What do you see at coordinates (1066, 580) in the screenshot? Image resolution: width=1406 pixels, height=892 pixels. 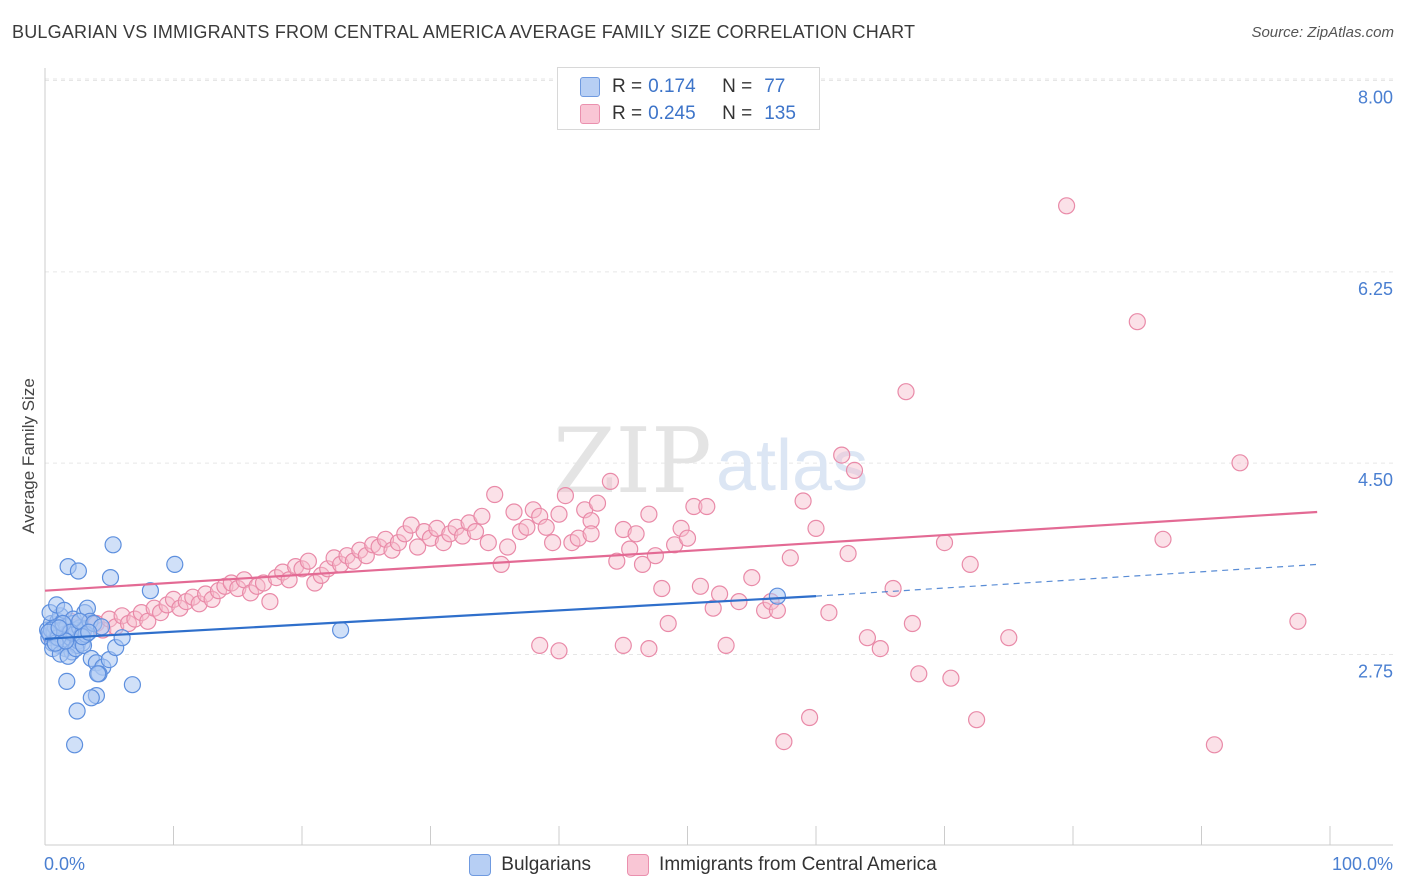 I see `bulgarian-trend-extension` at bounding box center [1066, 580].